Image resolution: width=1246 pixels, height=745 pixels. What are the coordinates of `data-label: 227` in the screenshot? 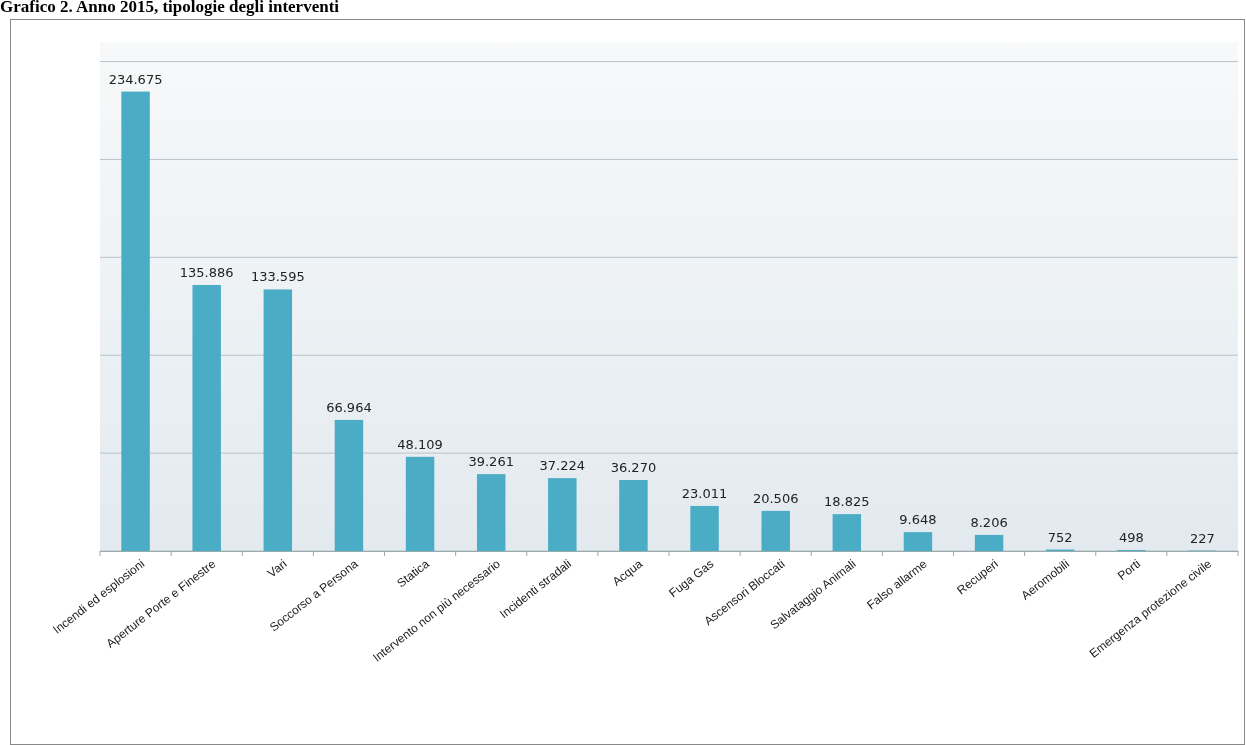 It's located at (1202, 538).